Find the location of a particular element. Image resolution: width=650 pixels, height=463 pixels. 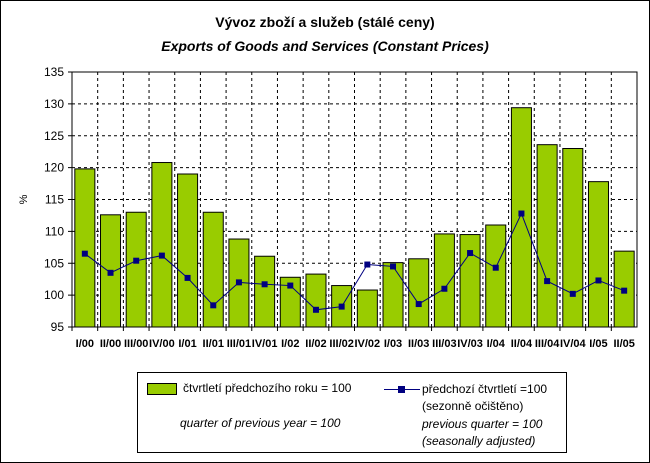

x-tick-label: III/01 is located at coordinates (239, 344).